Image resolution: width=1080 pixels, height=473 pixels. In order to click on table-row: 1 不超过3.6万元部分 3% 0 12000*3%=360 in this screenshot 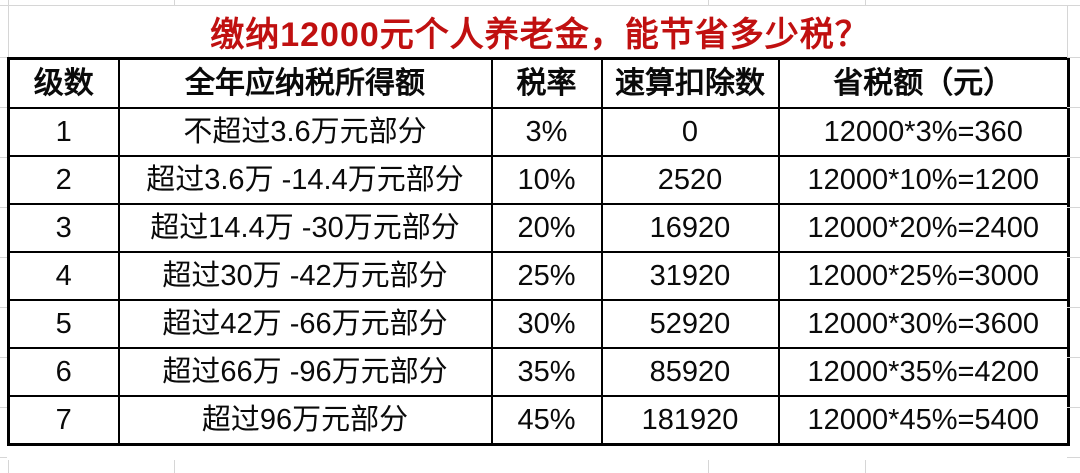, I will do `click(538, 132)`.